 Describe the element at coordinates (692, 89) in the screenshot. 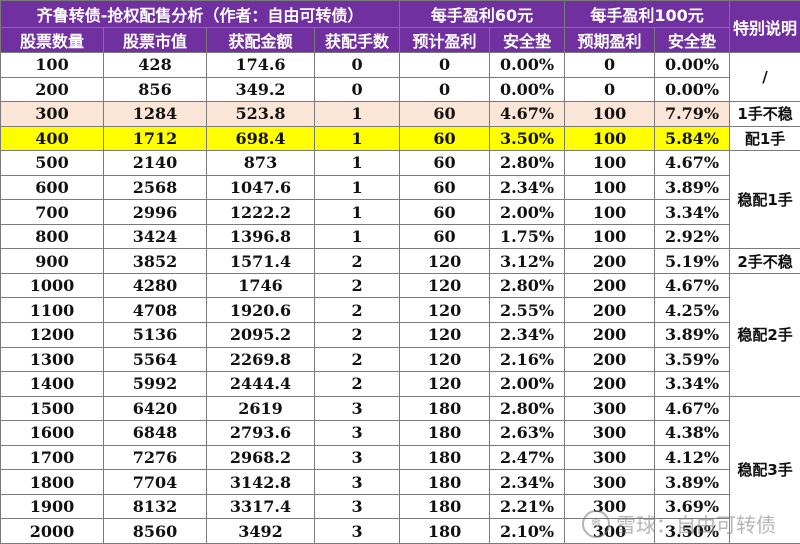

I see `table-cell: 0.00%` at that location.